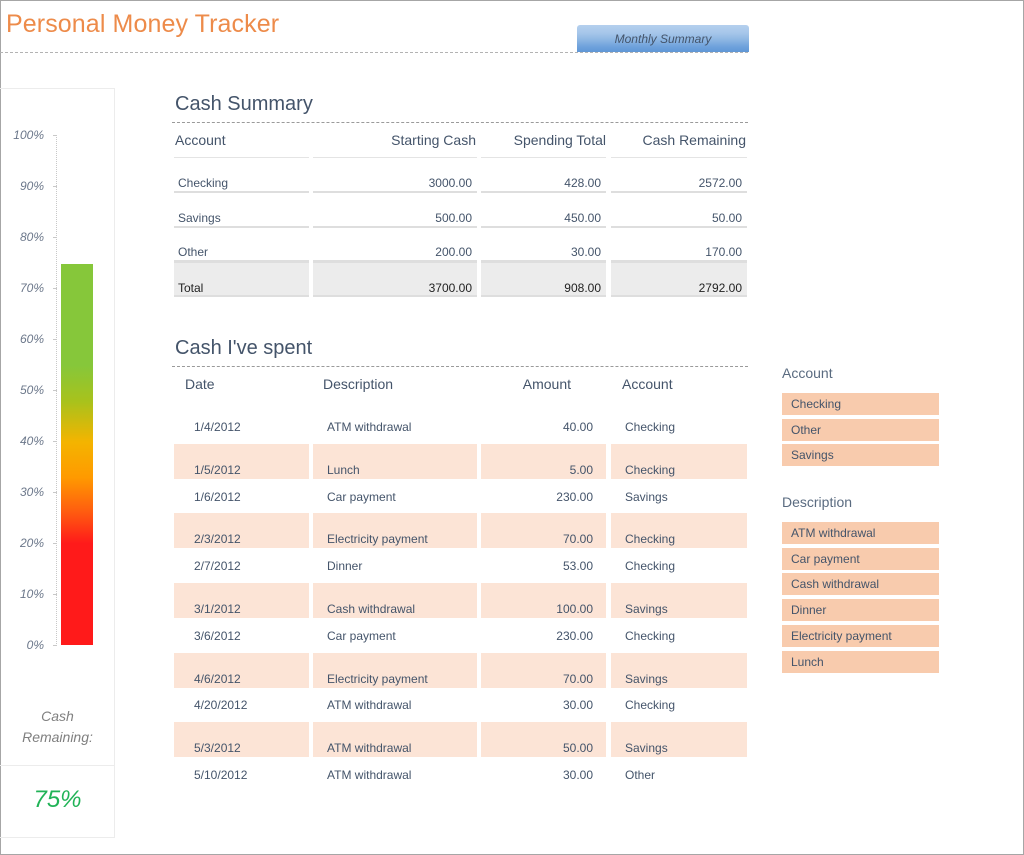 The width and height of the screenshot is (1024, 855). What do you see at coordinates (241, 279) in the screenshot?
I see `total-account-cell: Total` at bounding box center [241, 279].